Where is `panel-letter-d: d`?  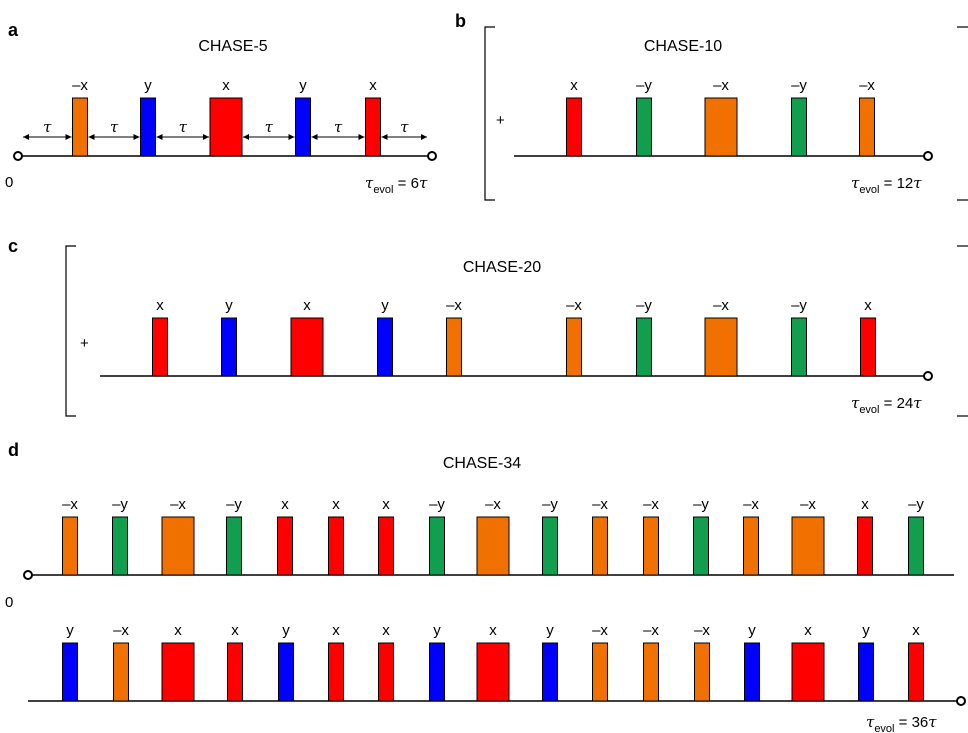 panel-letter-d: d is located at coordinates (13, 450).